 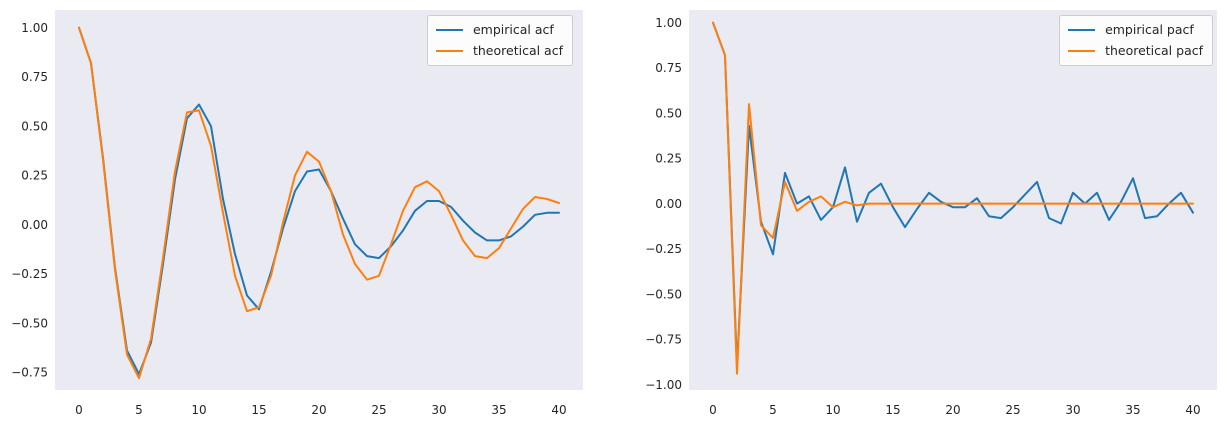 What do you see at coordinates (449, 50) in the screenshot?
I see `theoretical-acf-swatch` at bounding box center [449, 50].